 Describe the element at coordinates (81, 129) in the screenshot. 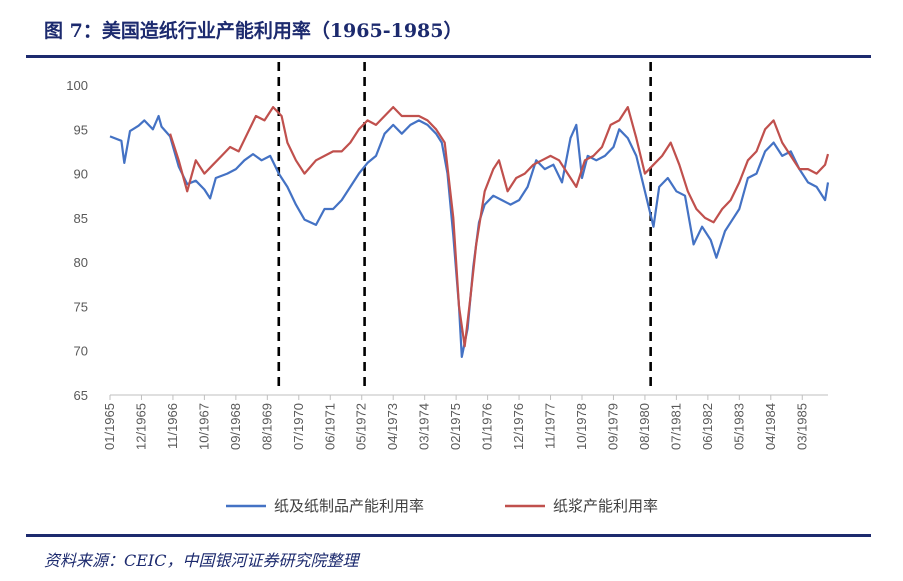

I see `y-tick-label: 95` at that location.